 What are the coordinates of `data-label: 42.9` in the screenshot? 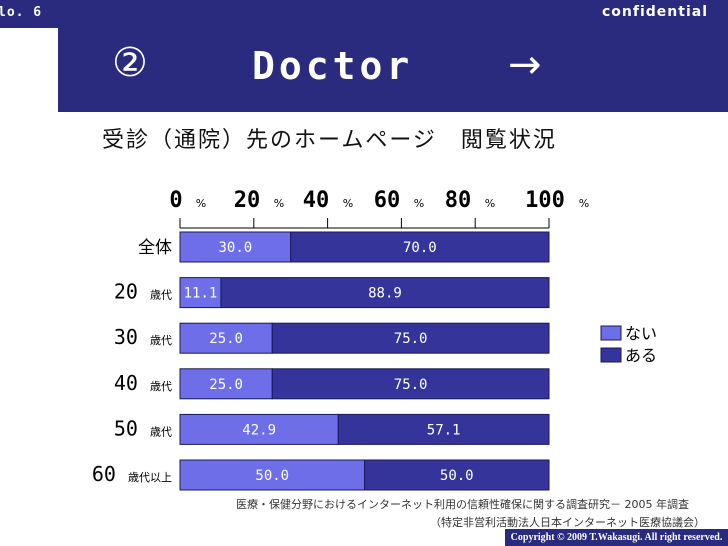 It's located at (259, 430).